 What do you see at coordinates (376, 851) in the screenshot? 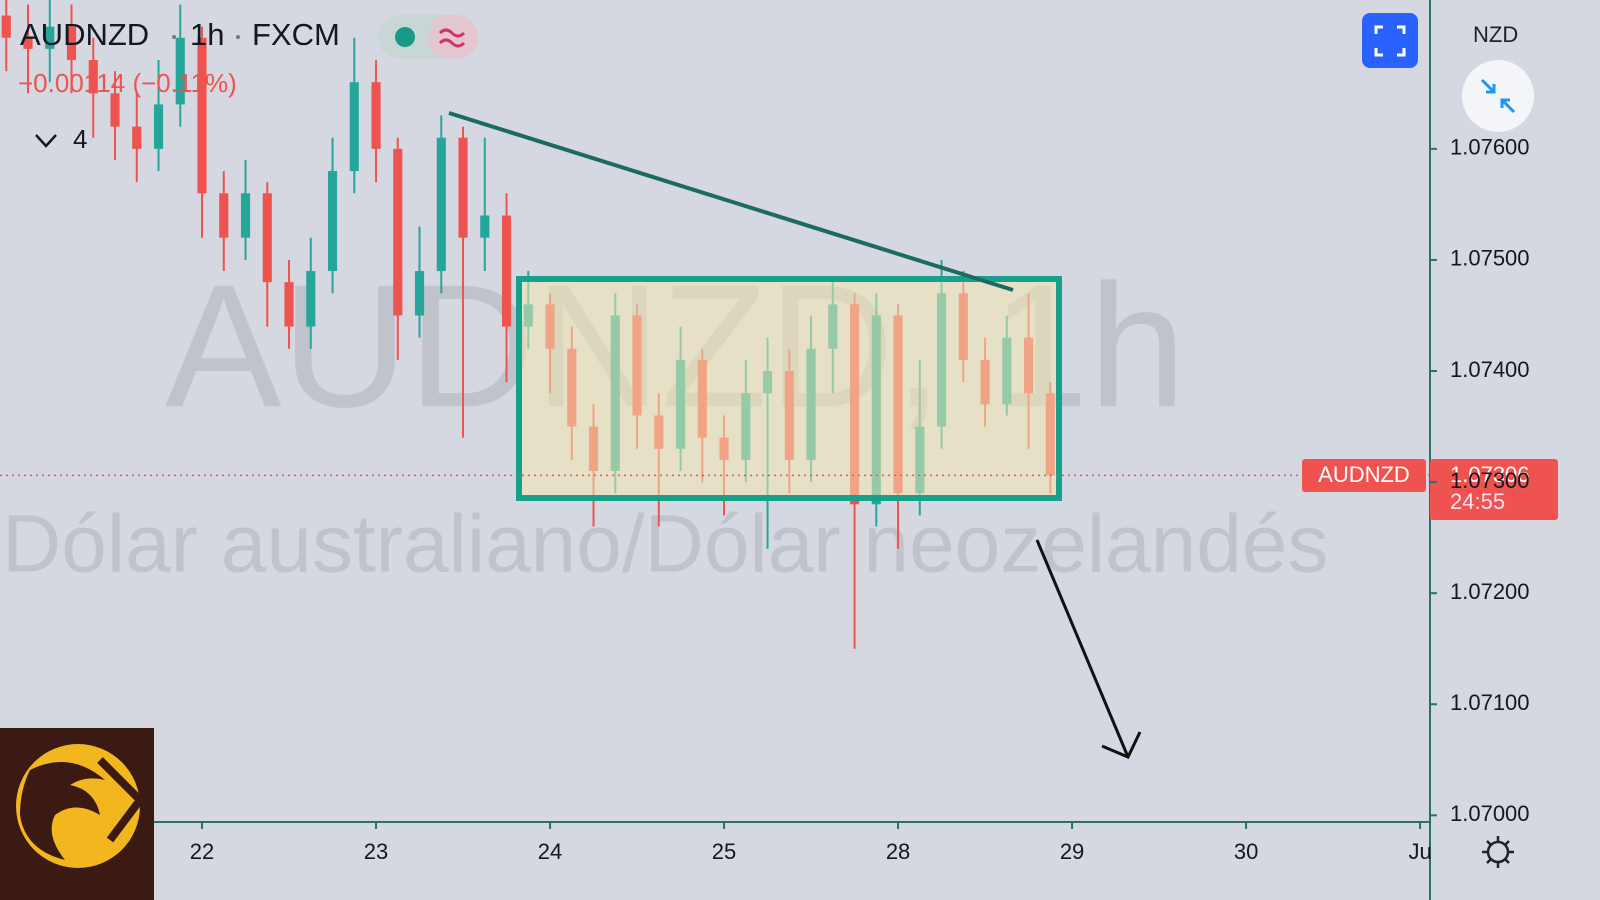
I see `x-tick-label: 23` at bounding box center [376, 851].